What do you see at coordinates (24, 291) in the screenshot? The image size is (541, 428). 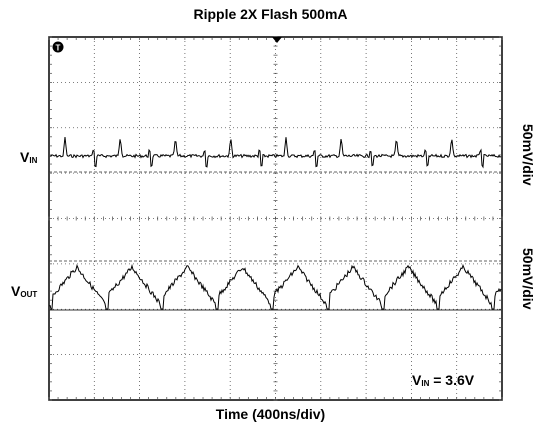 I see `vout-channel-label: VOUT` at bounding box center [24, 291].